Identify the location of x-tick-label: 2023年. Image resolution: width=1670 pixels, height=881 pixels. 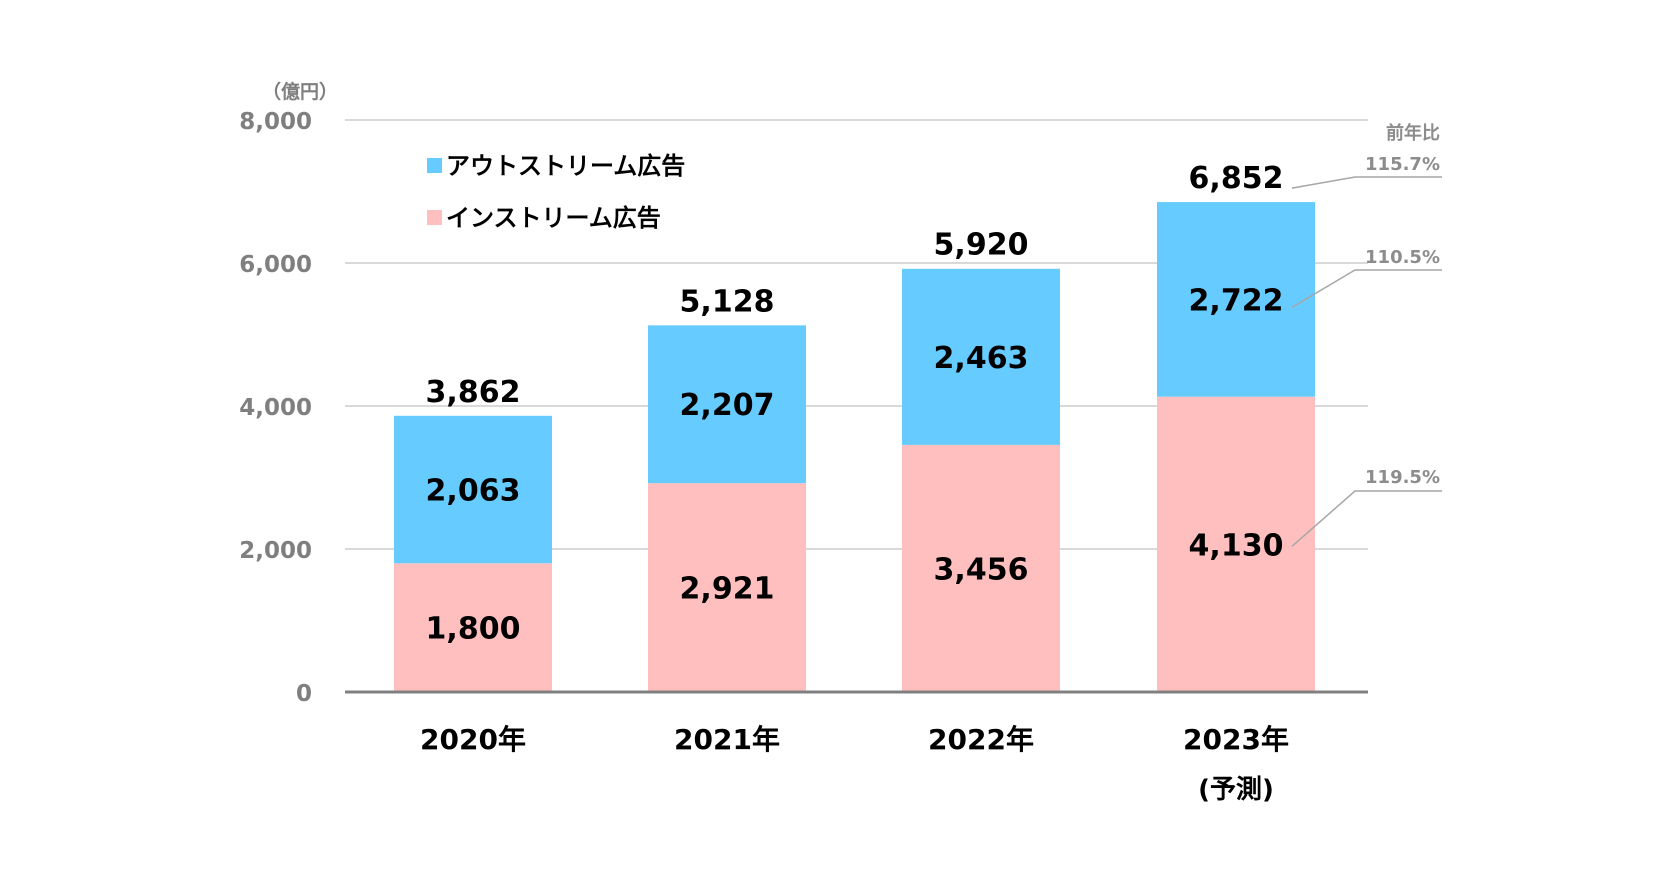
(1236, 739).